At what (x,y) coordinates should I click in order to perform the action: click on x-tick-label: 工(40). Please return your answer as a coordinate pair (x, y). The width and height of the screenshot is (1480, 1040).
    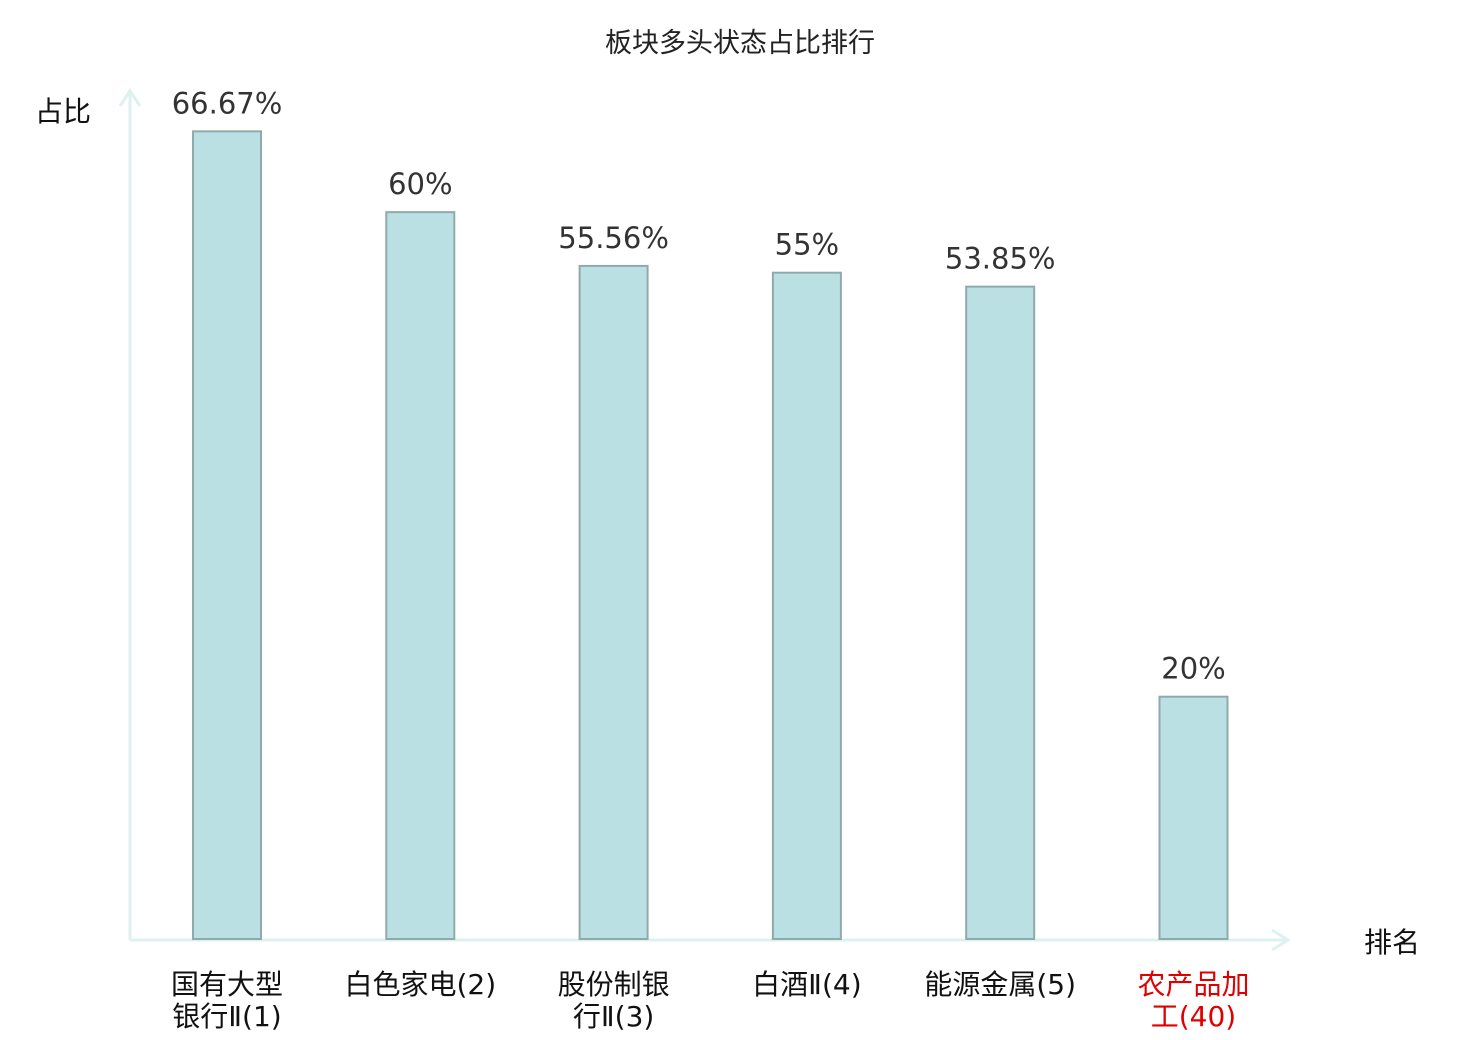
    Looking at the image, I should click on (1193, 1016).